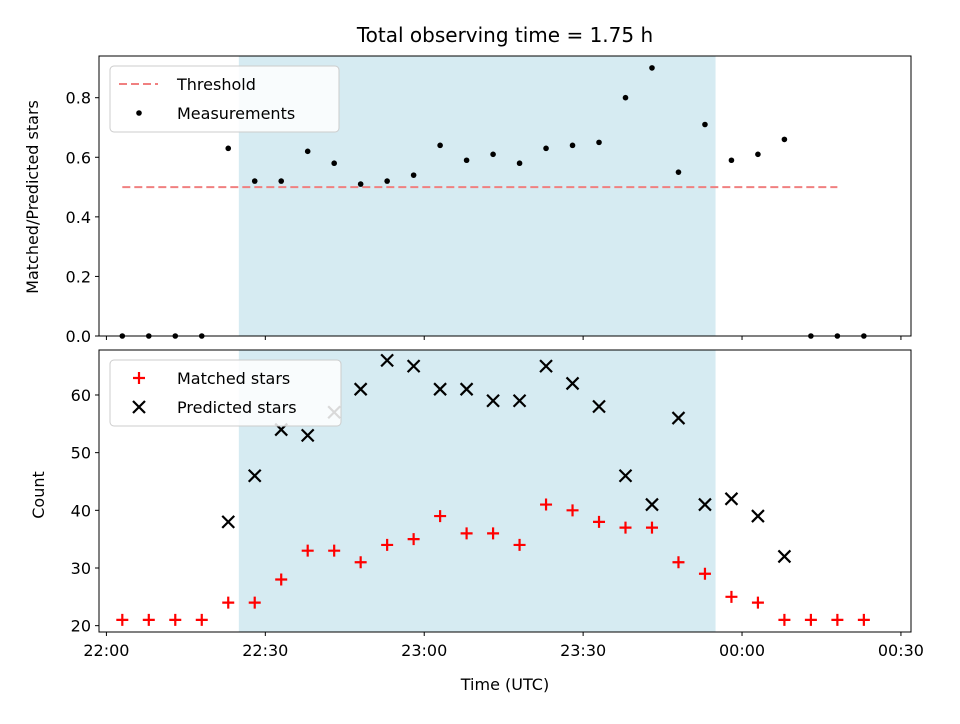 This screenshot has height=724, width=960. I want to click on bottom-y-tick-label: 30, so click(81, 568).